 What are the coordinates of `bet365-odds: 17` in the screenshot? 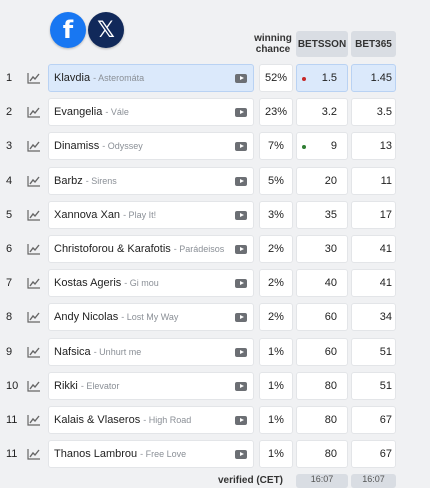 It's located at (373, 214).